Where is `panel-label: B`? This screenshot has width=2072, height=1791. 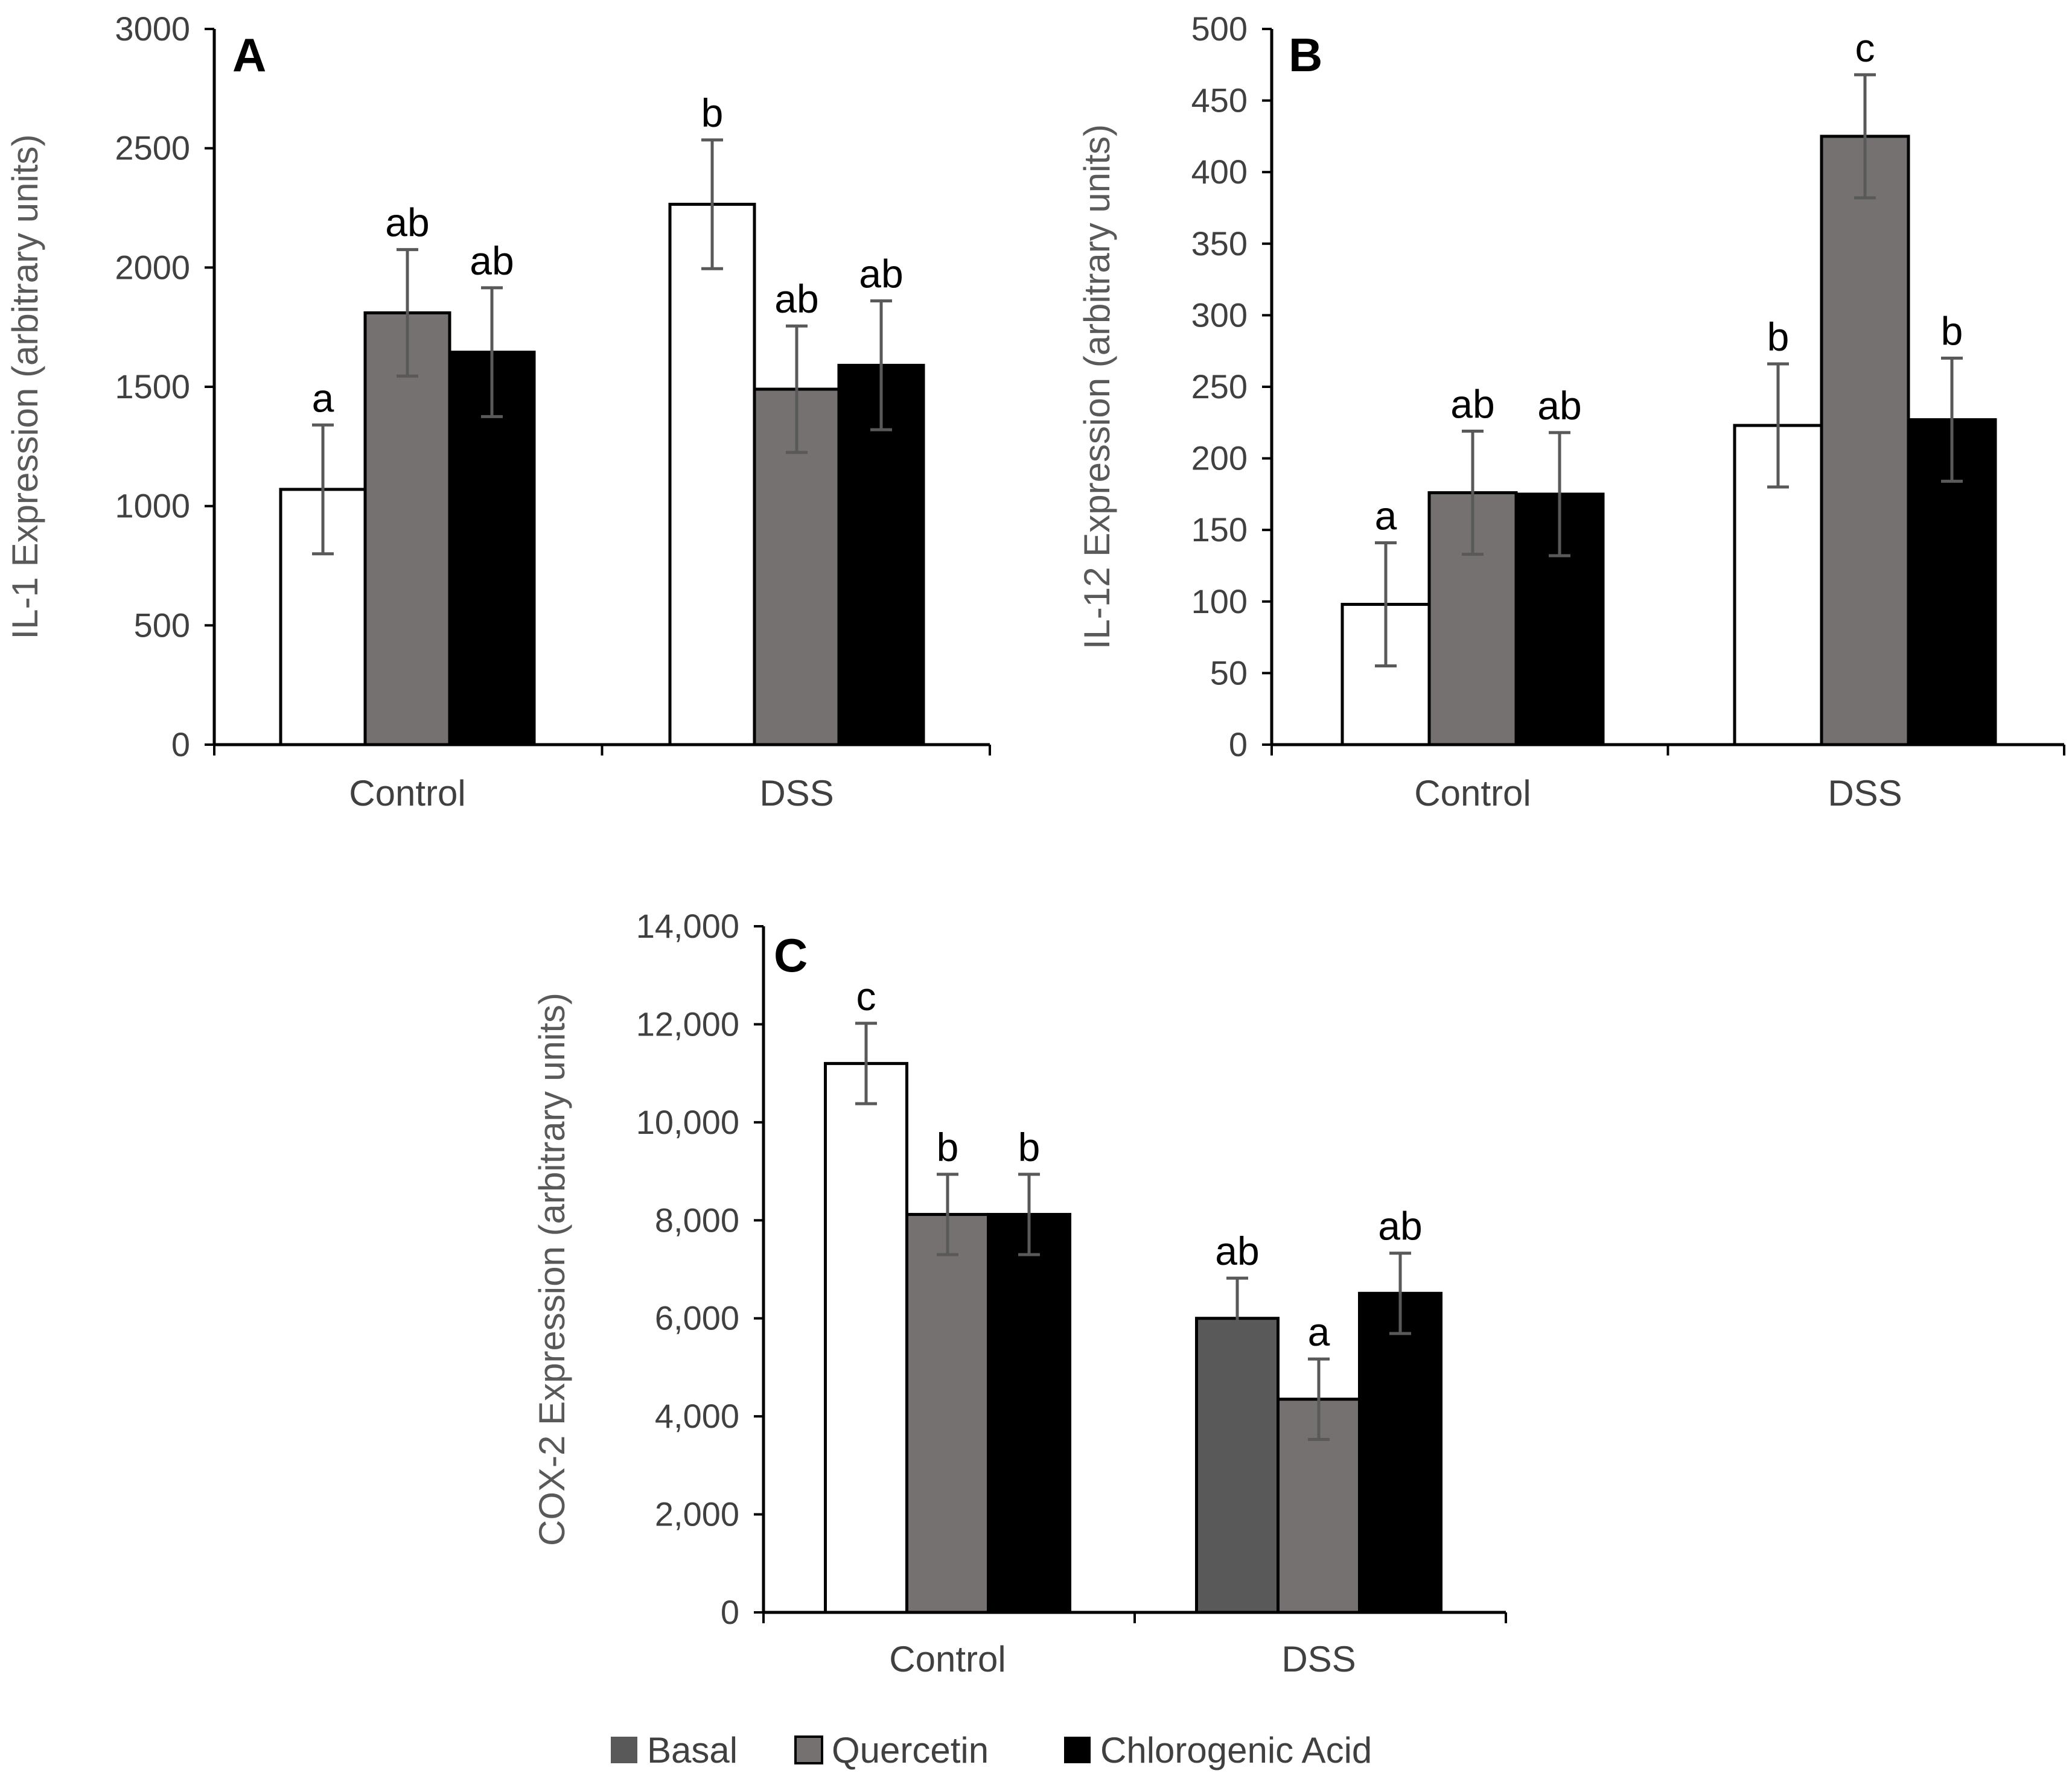 panel-label: B is located at coordinates (1305, 54).